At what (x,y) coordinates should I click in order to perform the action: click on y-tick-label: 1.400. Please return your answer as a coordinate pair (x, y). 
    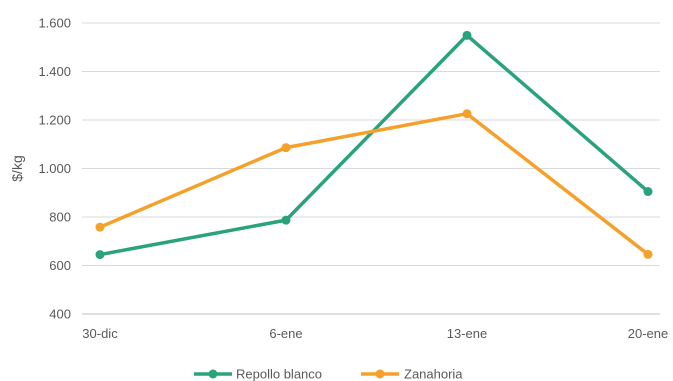
    Looking at the image, I should click on (54, 71).